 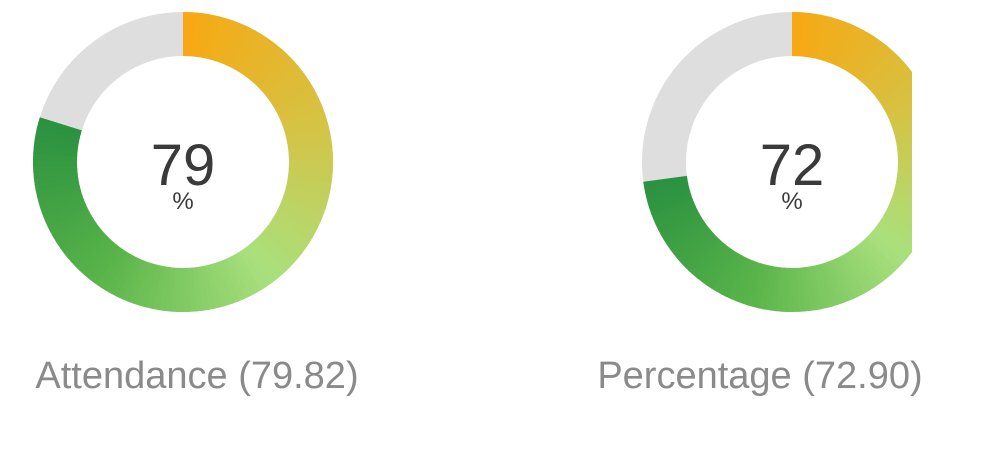 What do you see at coordinates (792, 201) in the screenshot?
I see `percentage-center-unit: %` at bounding box center [792, 201].